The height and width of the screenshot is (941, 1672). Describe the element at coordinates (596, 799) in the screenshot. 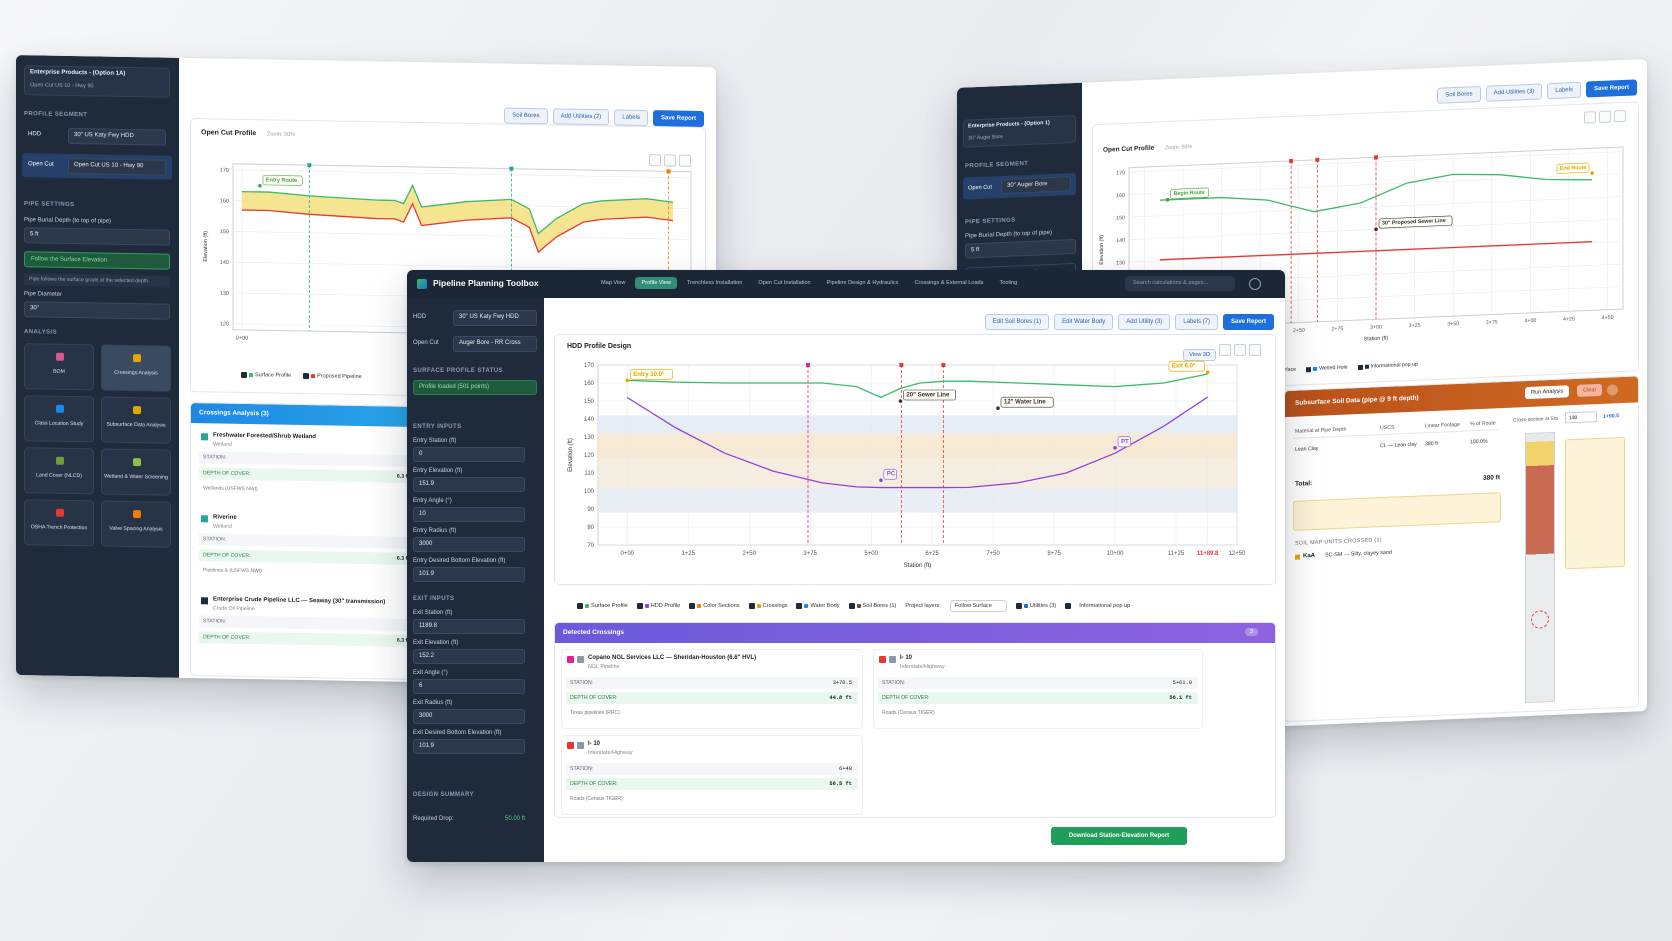

I see `crossing-source: Roads (Census TIGER)` at that location.